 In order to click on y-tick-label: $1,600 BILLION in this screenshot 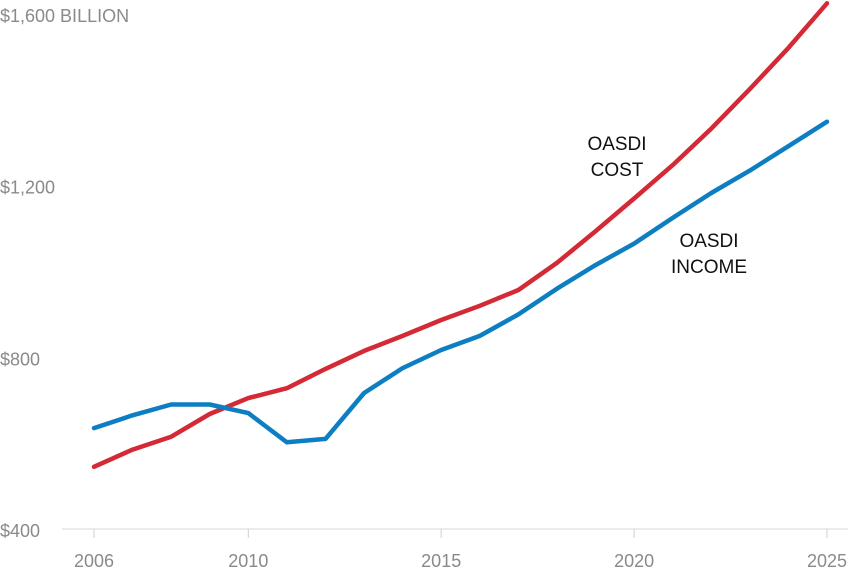, I will do `click(64, 16)`.